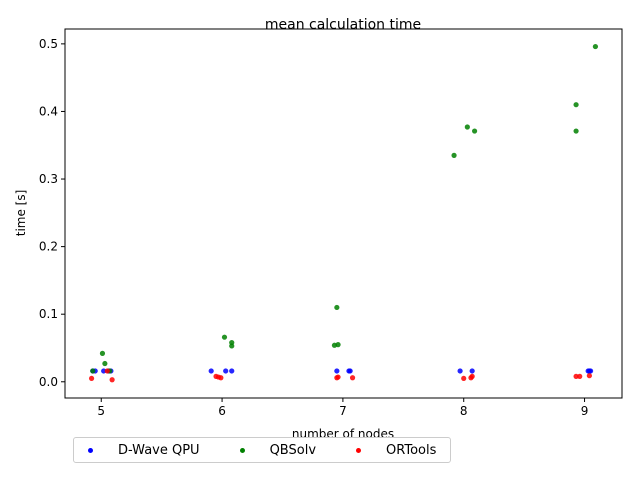 The width and height of the screenshot is (640, 480). I want to click on y-tick-label: 0.5, so click(48, 44).